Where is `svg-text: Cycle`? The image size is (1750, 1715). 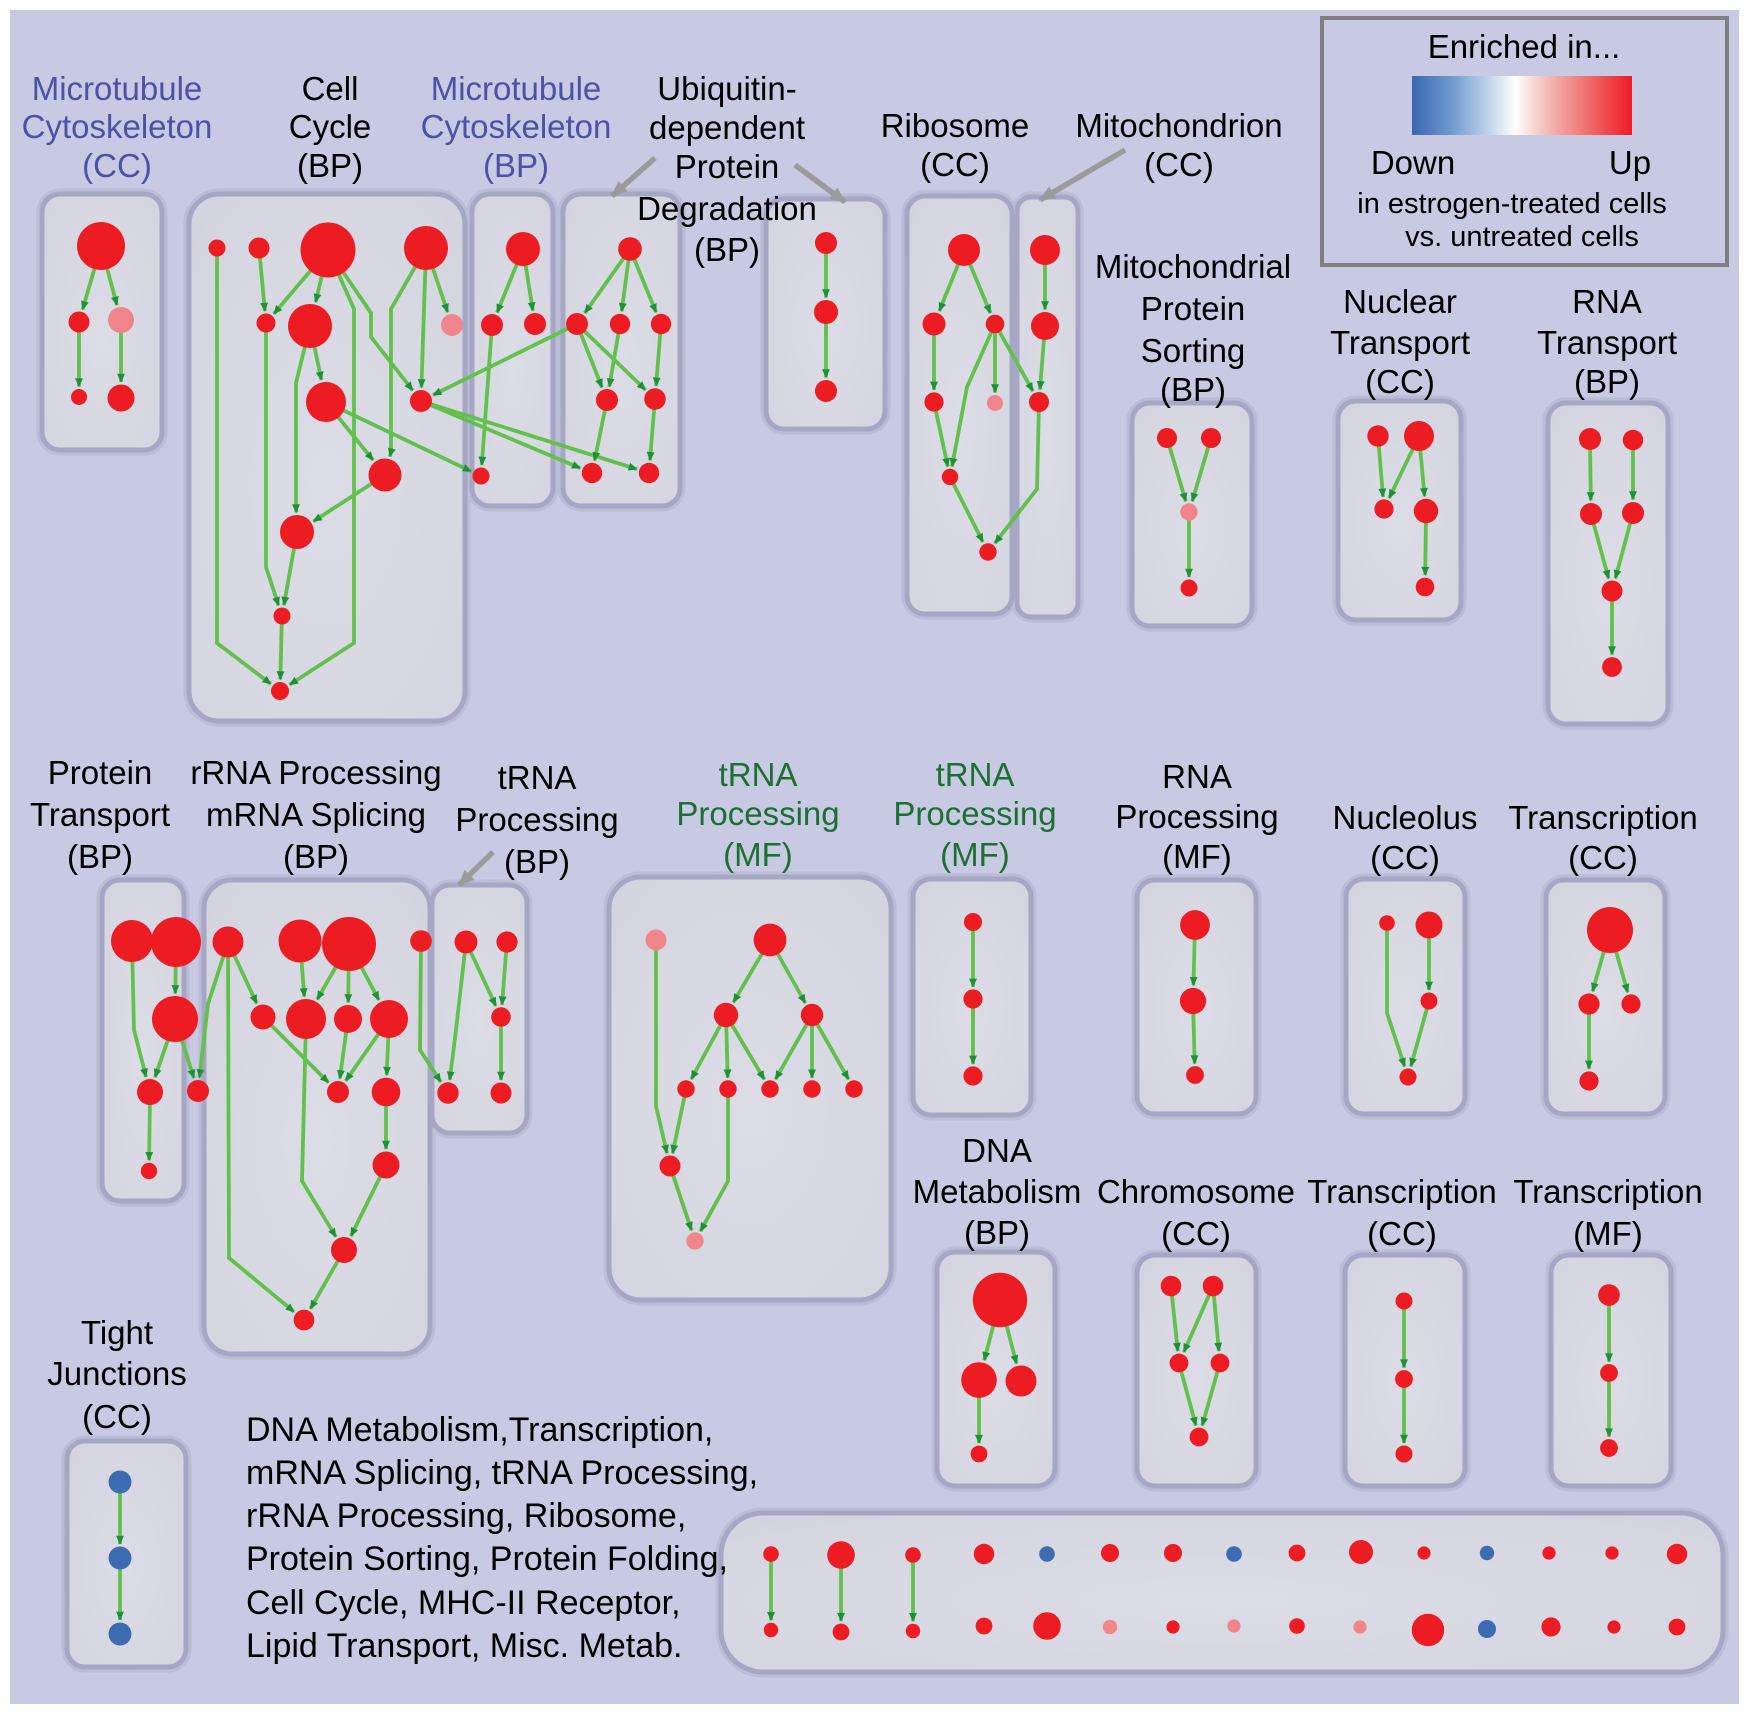 svg-text: Cycle is located at coordinates (330, 126).